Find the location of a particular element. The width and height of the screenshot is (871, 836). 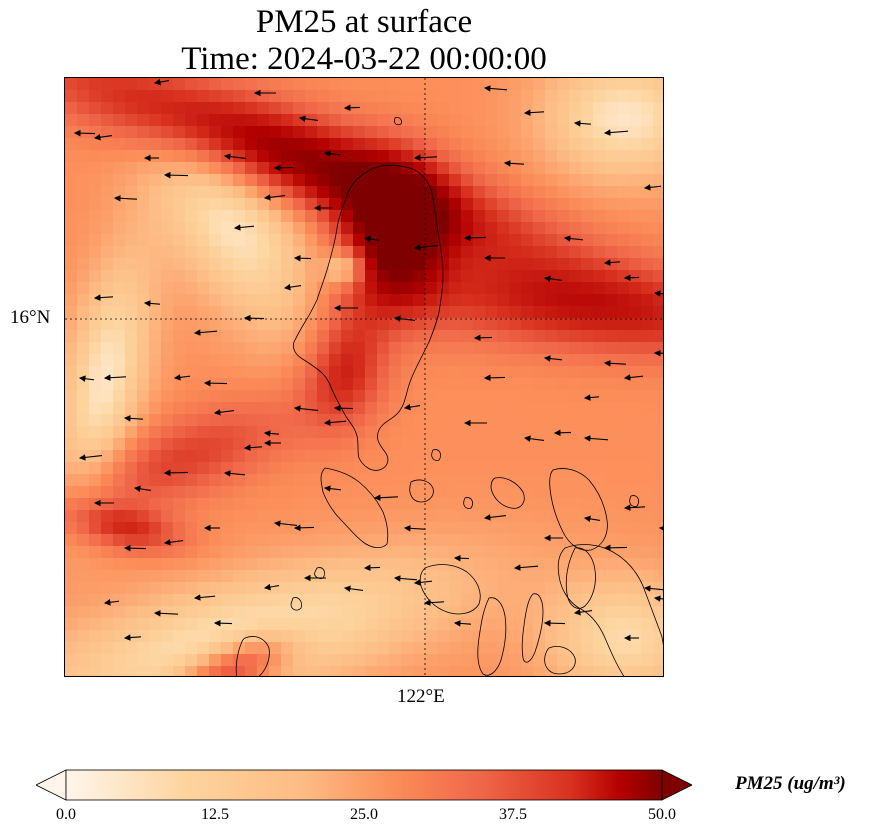

coastline-cebu is located at coordinates (532, 628).